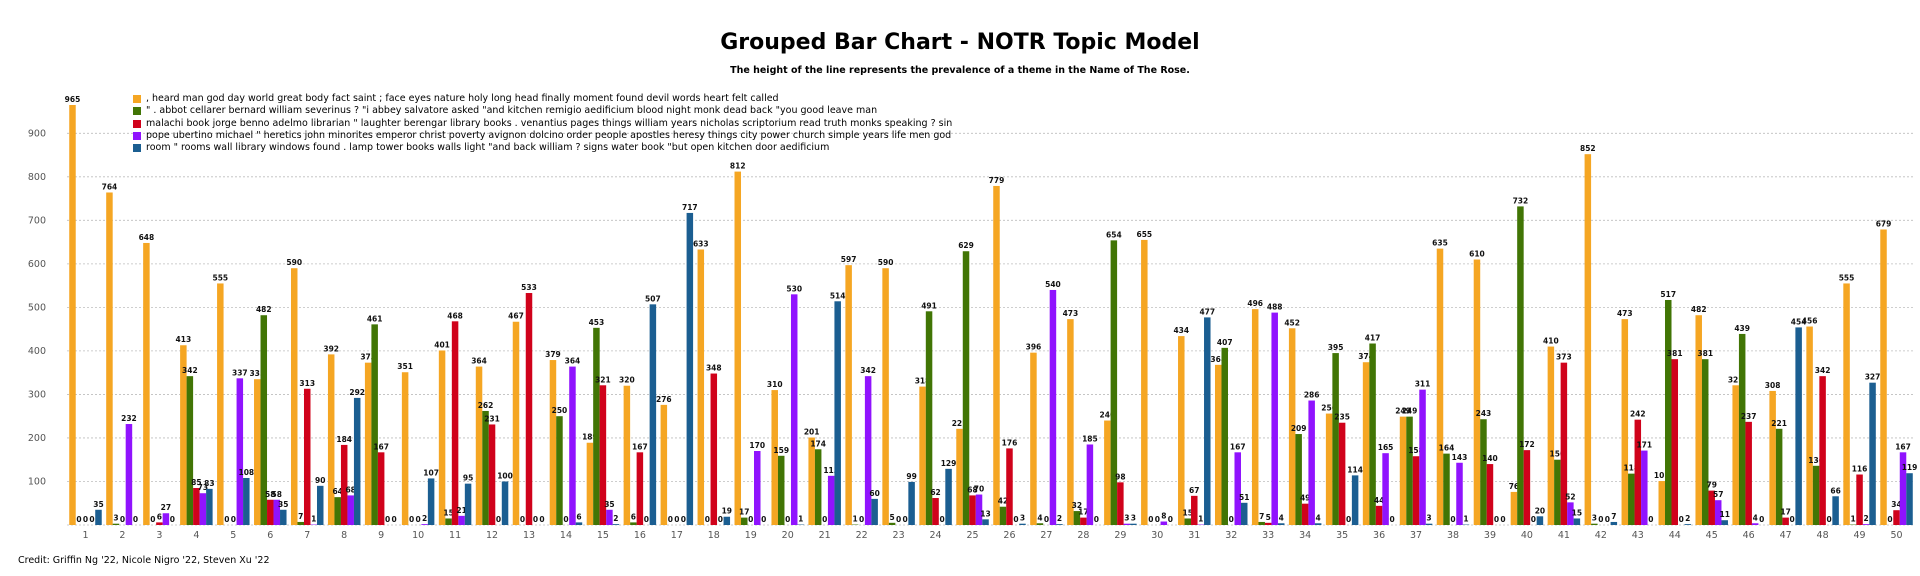 This screenshot has width=1920, height=576. Describe the element at coordinates (1477, 254) in the screenshot. I see `data-label: 610` at that location.